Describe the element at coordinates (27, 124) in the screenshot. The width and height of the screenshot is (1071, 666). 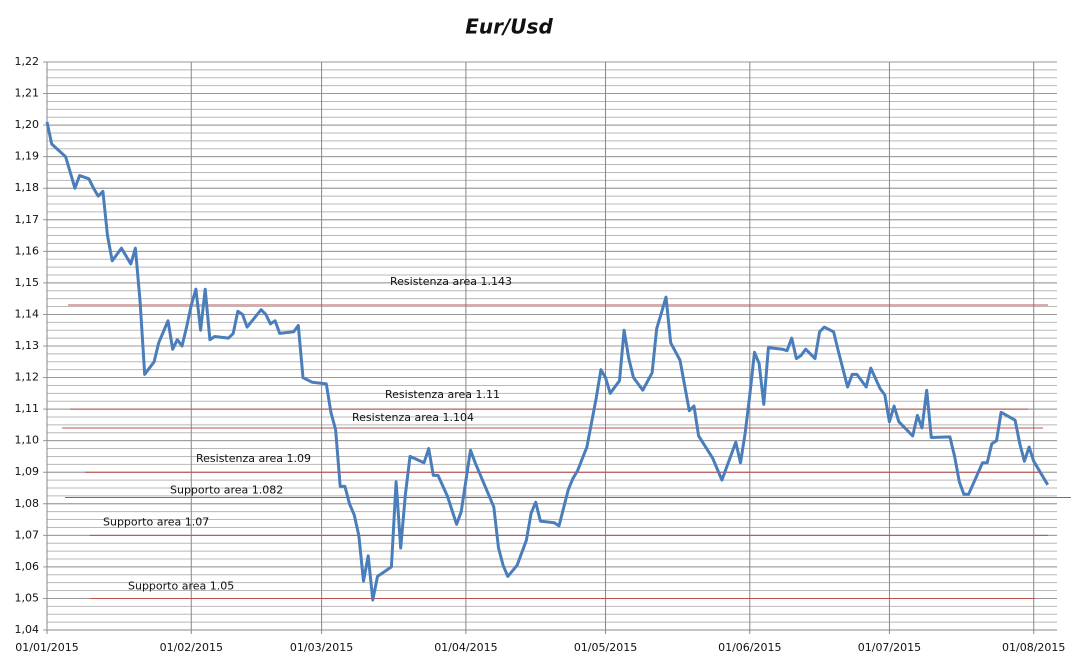
I see `y-tick-label: 1,20` at that location.